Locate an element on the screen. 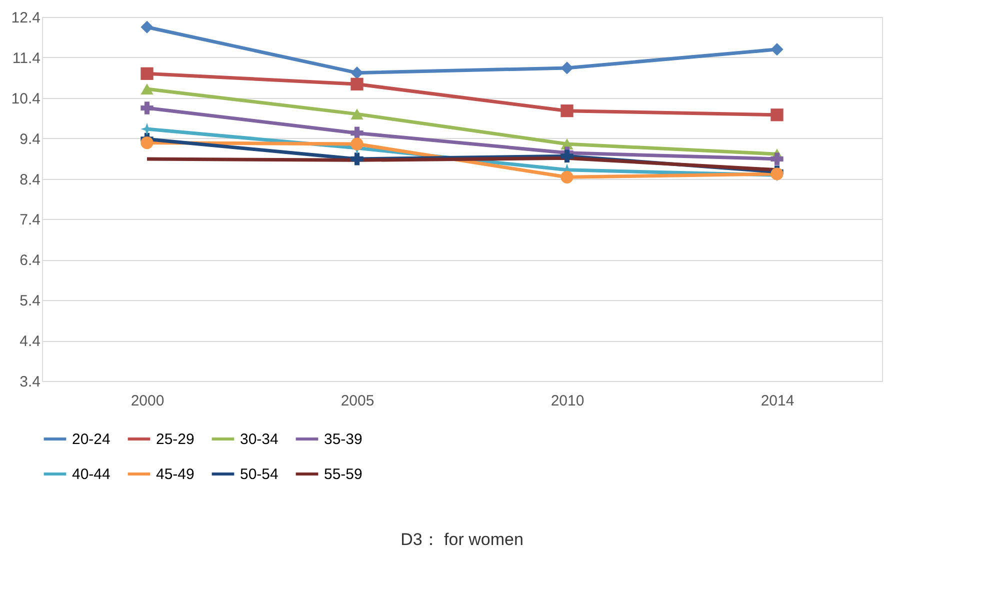  y-tick-label: 6.4 is located at coordinates (30, 261).